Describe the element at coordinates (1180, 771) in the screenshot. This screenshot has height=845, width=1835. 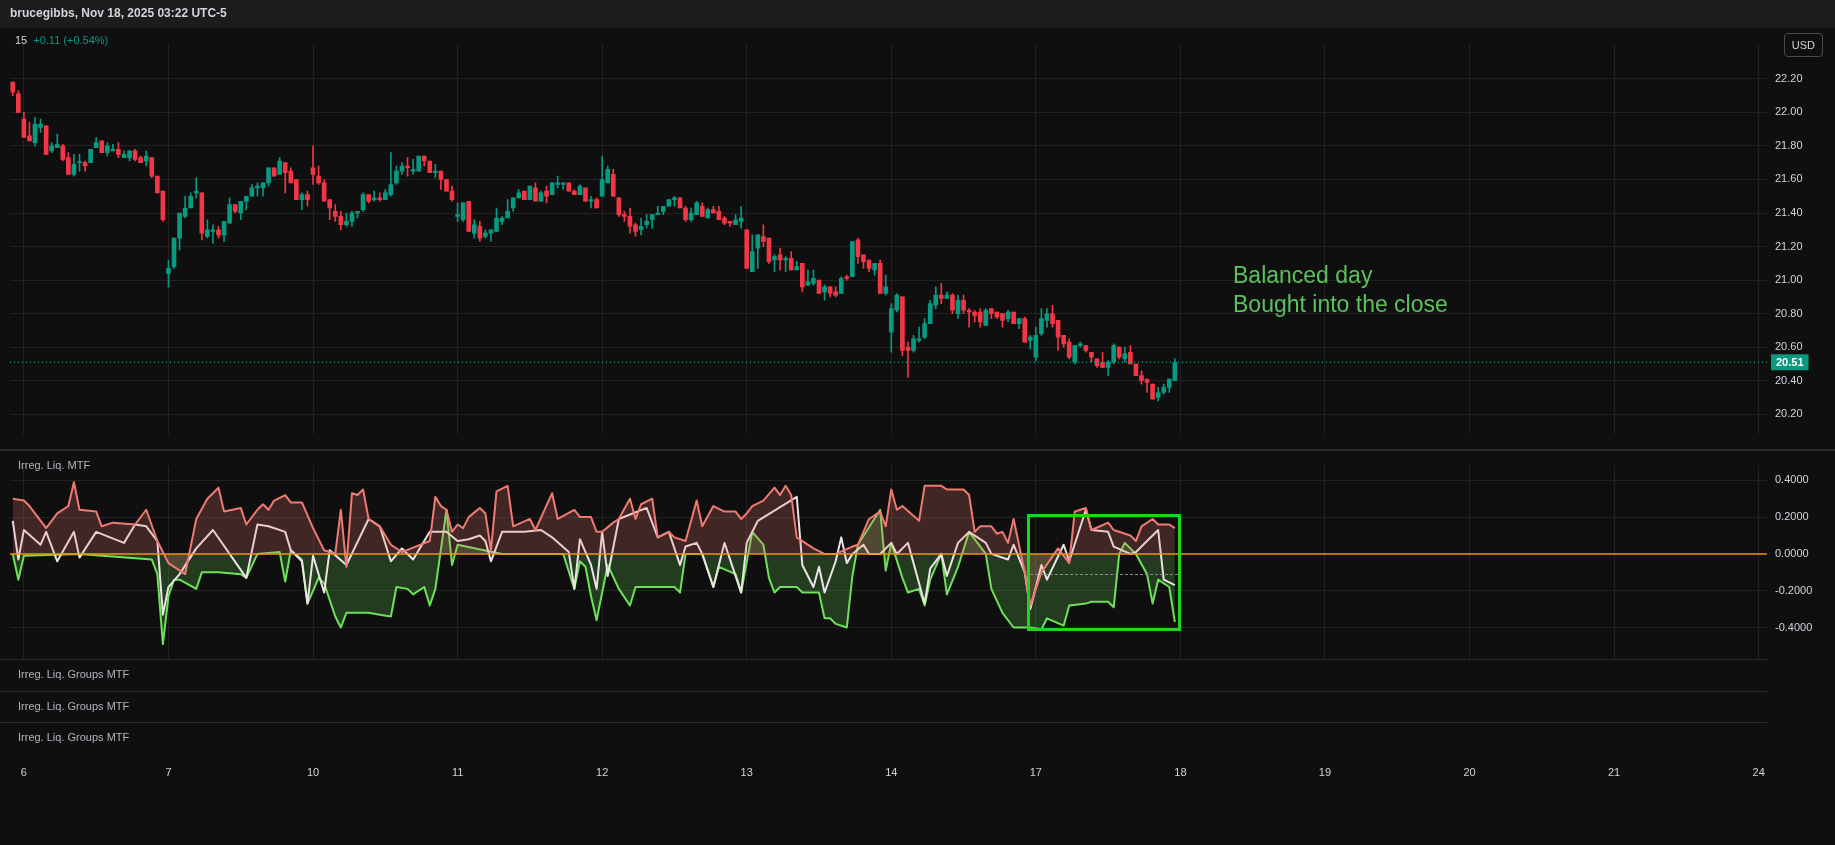
I see `x-tick-label: 18` at that location.